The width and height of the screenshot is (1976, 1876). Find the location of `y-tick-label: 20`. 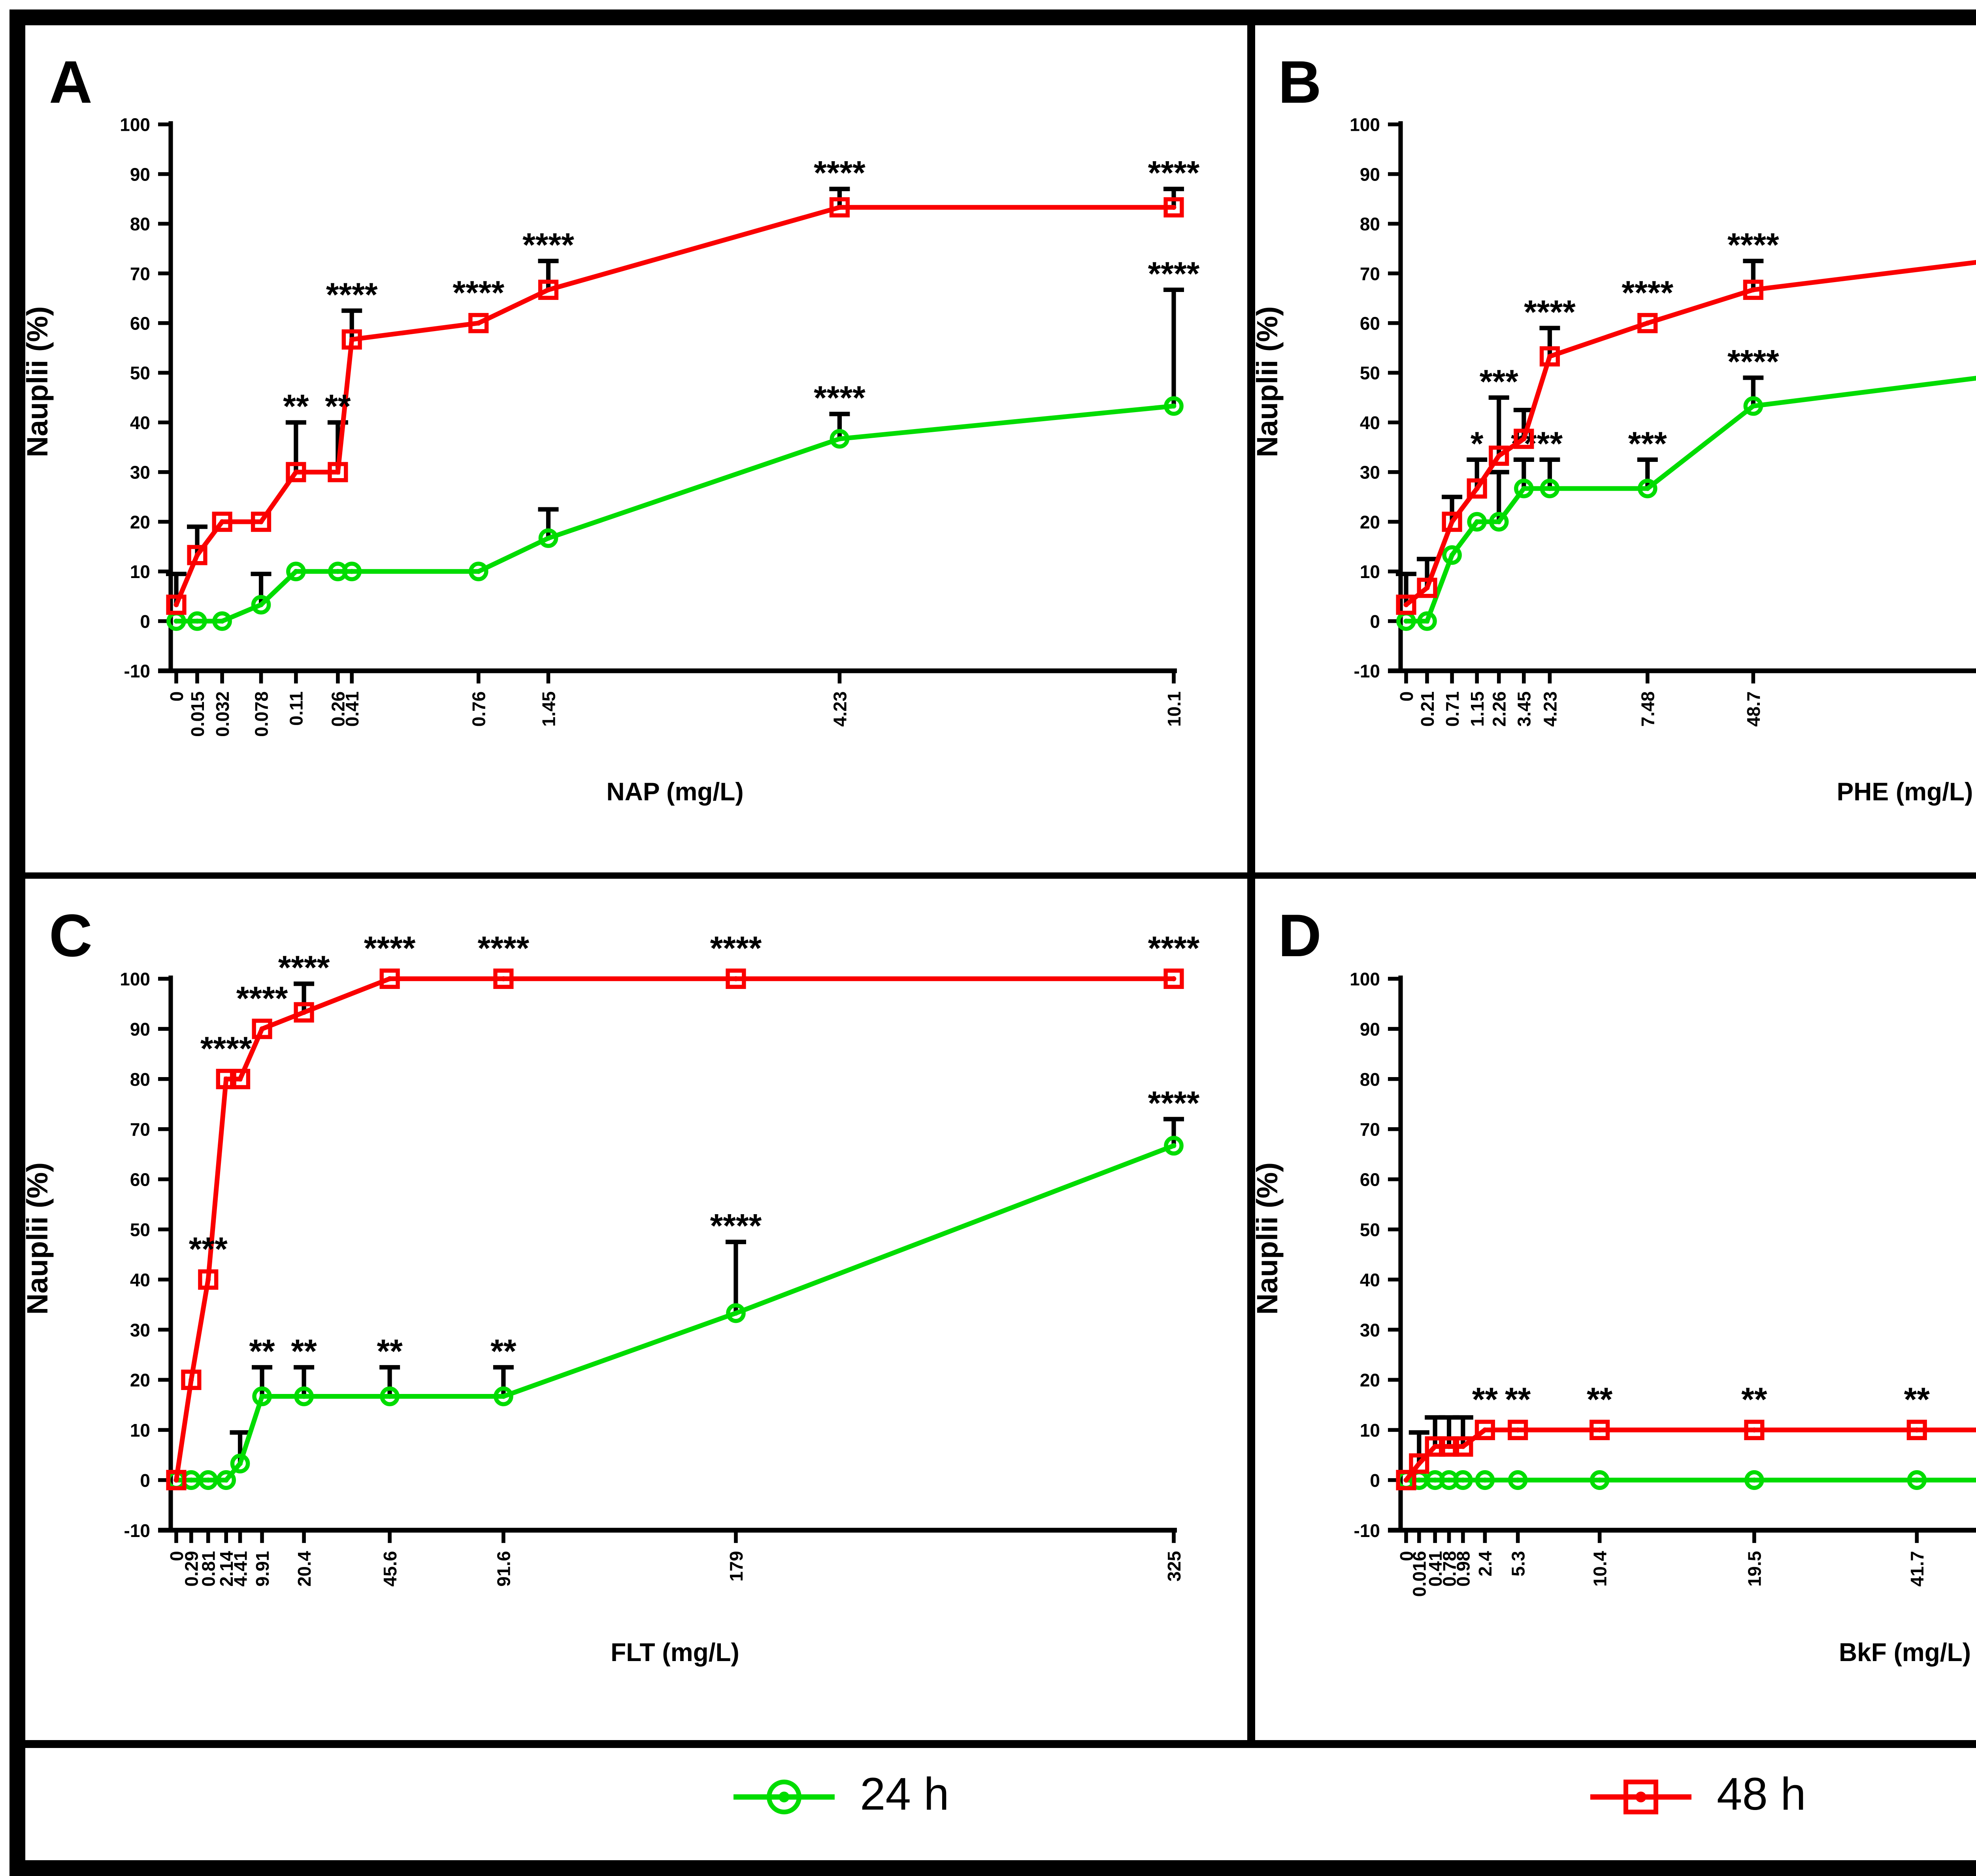

y-tick-label: 20 is located at coordinates (140, 1380).